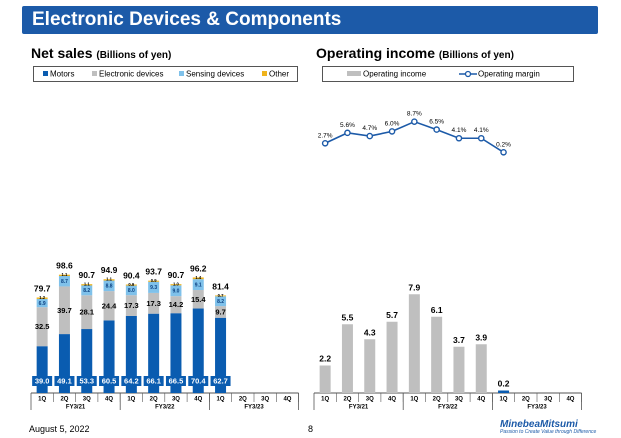 The image size is (621, 438). What do you see at coordinates (504, 384) in the screenshot?
I see `data-label-operating-income: 0.2` at bounding box center [504, 384].